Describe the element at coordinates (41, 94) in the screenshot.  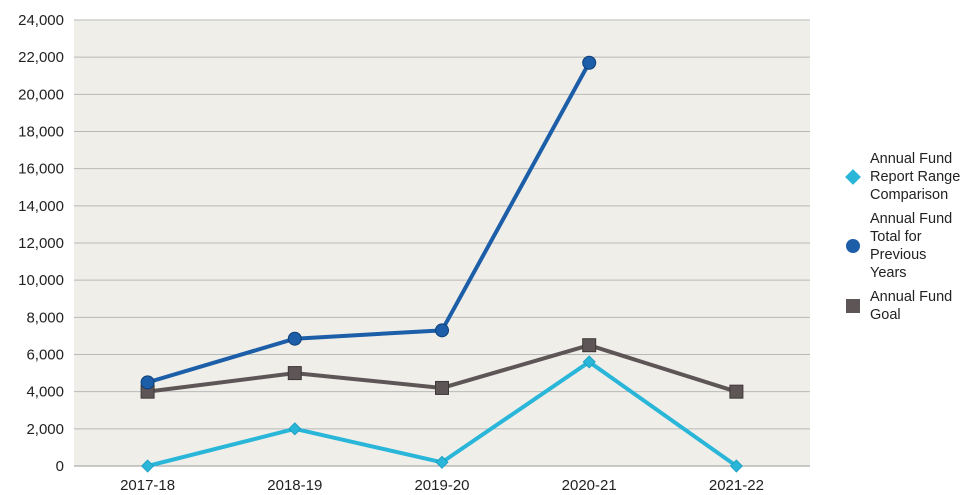
I see `y-tick-label: 20,000` at that location.